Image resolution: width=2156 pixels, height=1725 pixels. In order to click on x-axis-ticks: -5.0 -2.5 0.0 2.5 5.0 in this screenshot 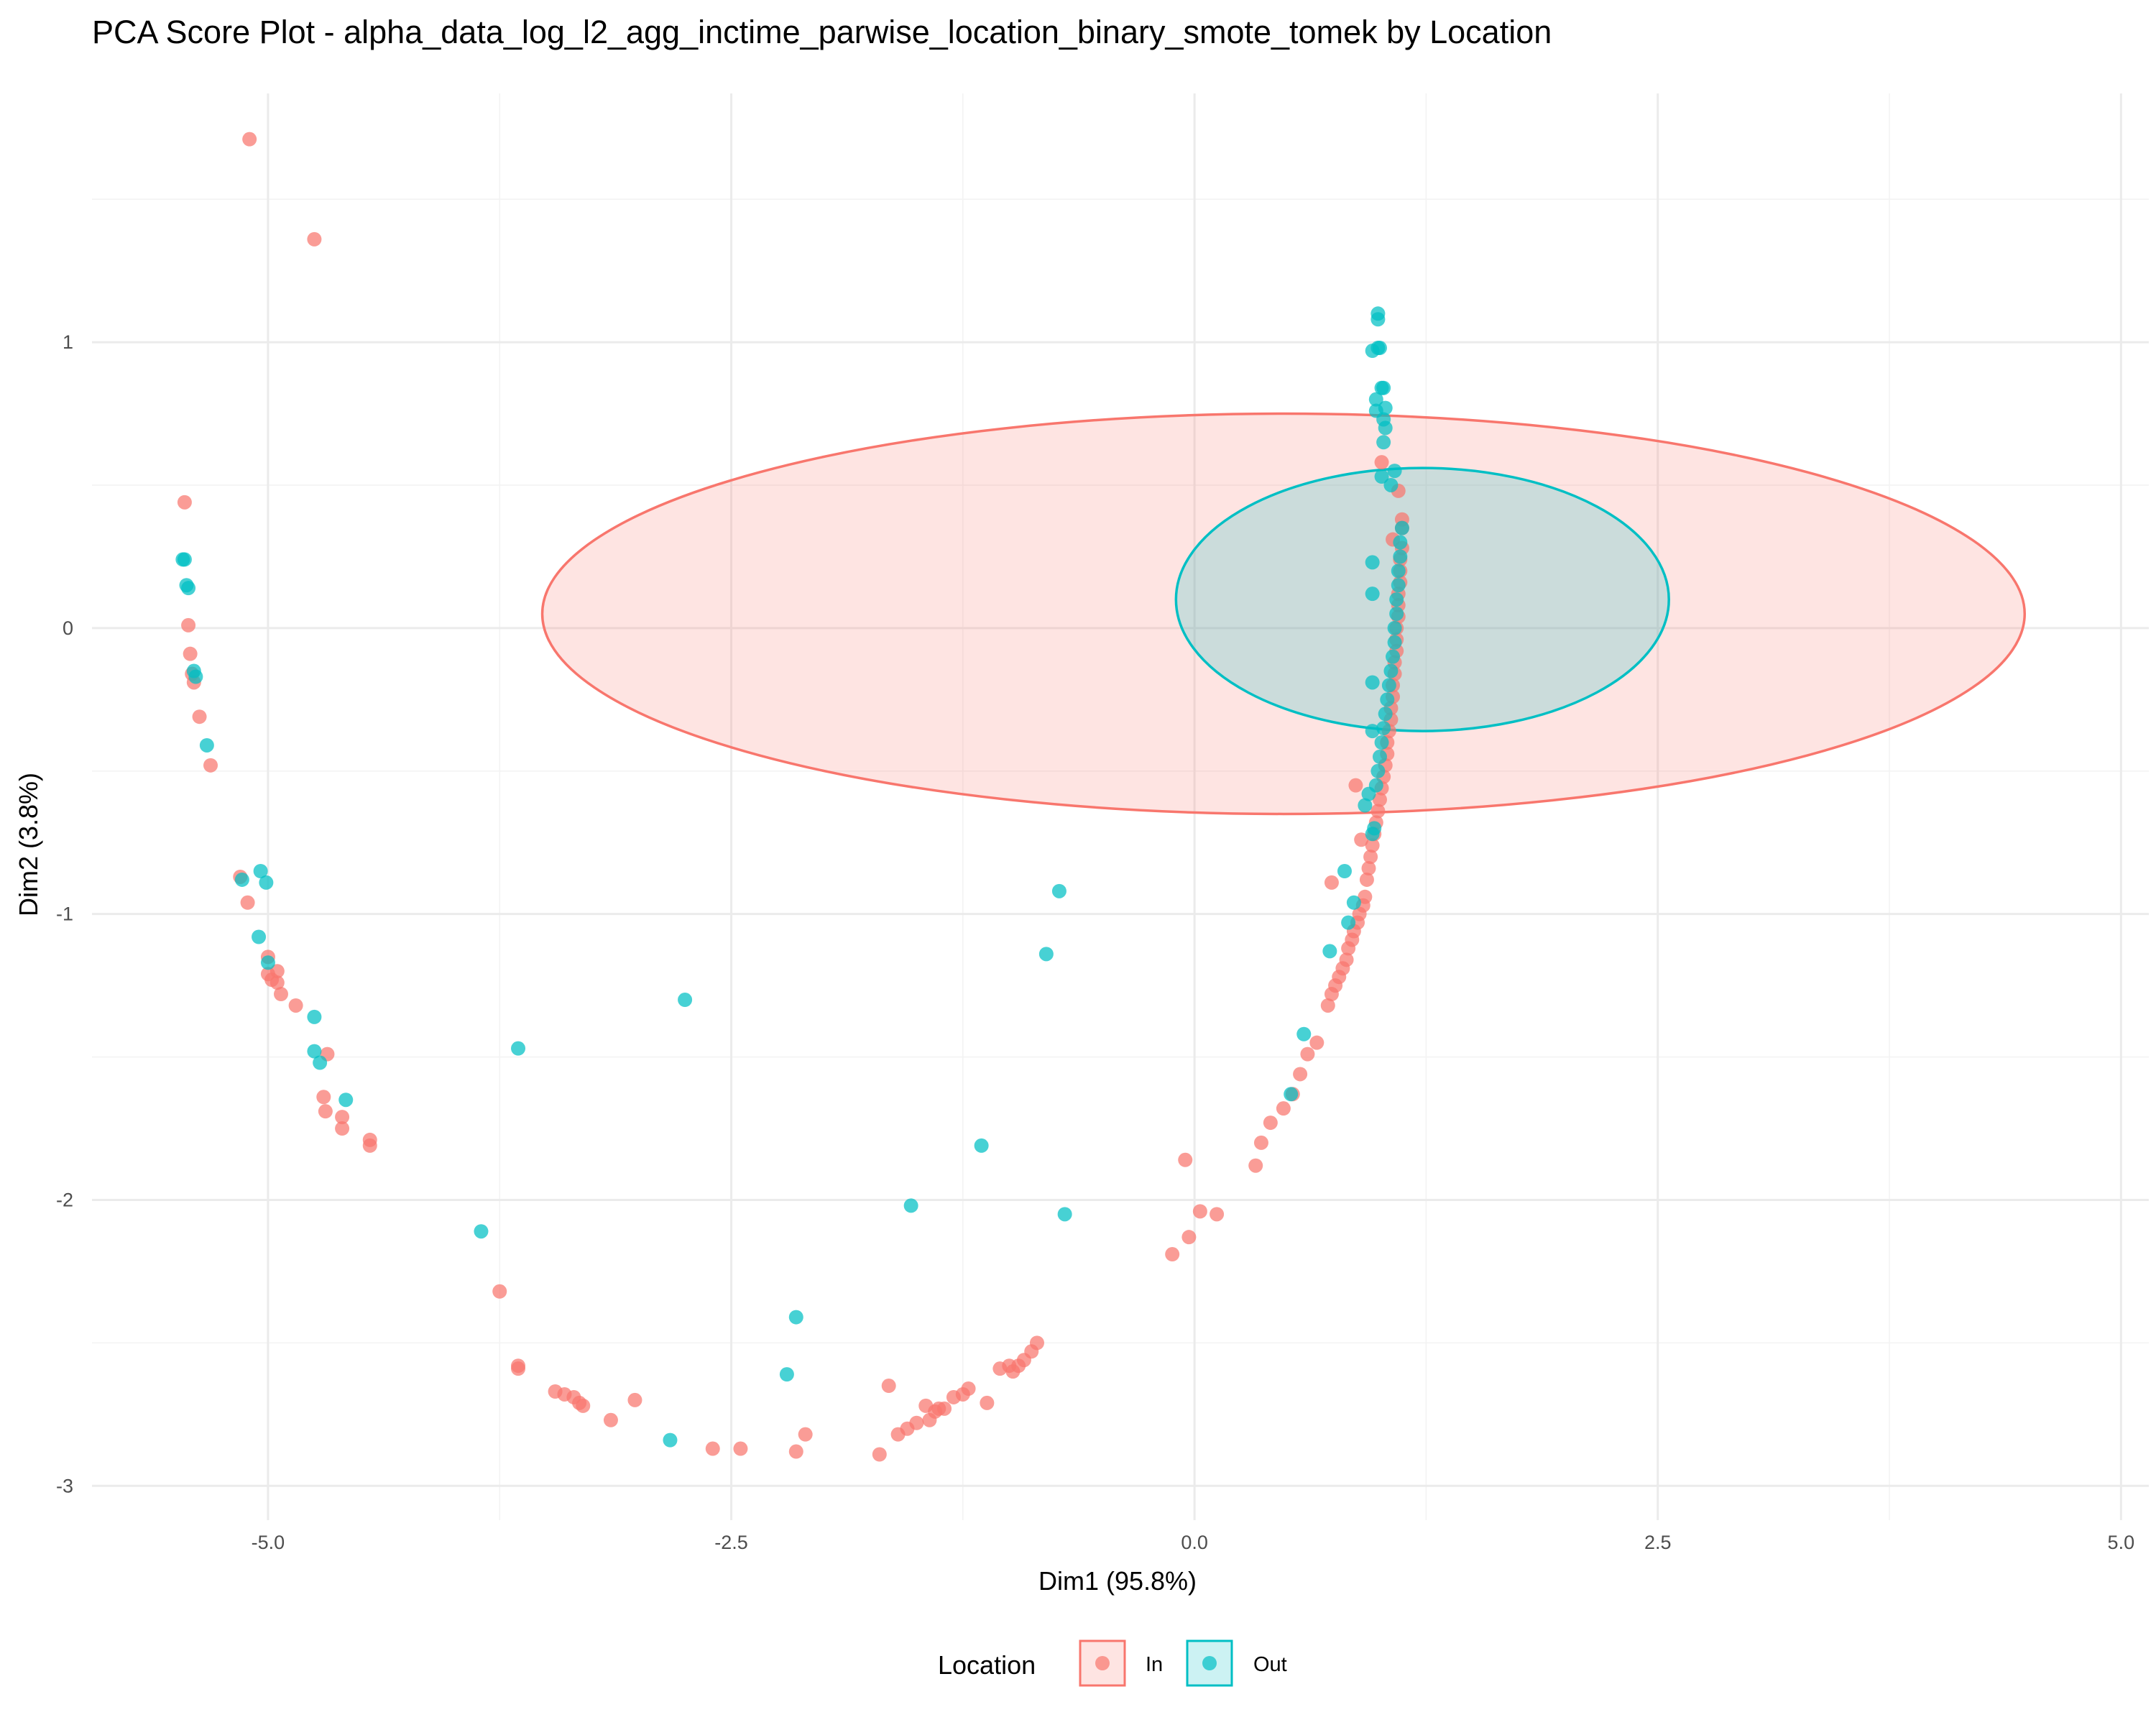, I will do `click(1193, 1542)`.